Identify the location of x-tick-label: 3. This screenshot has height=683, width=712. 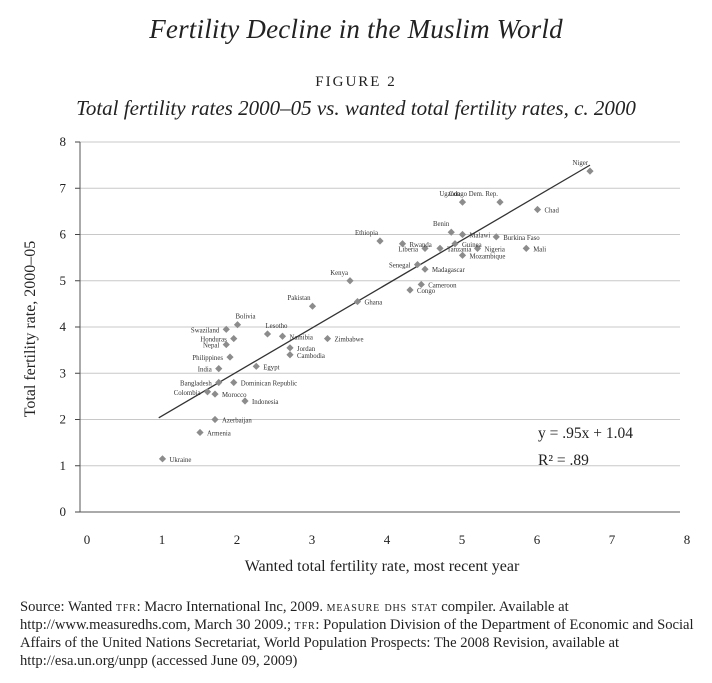
(312, 539).